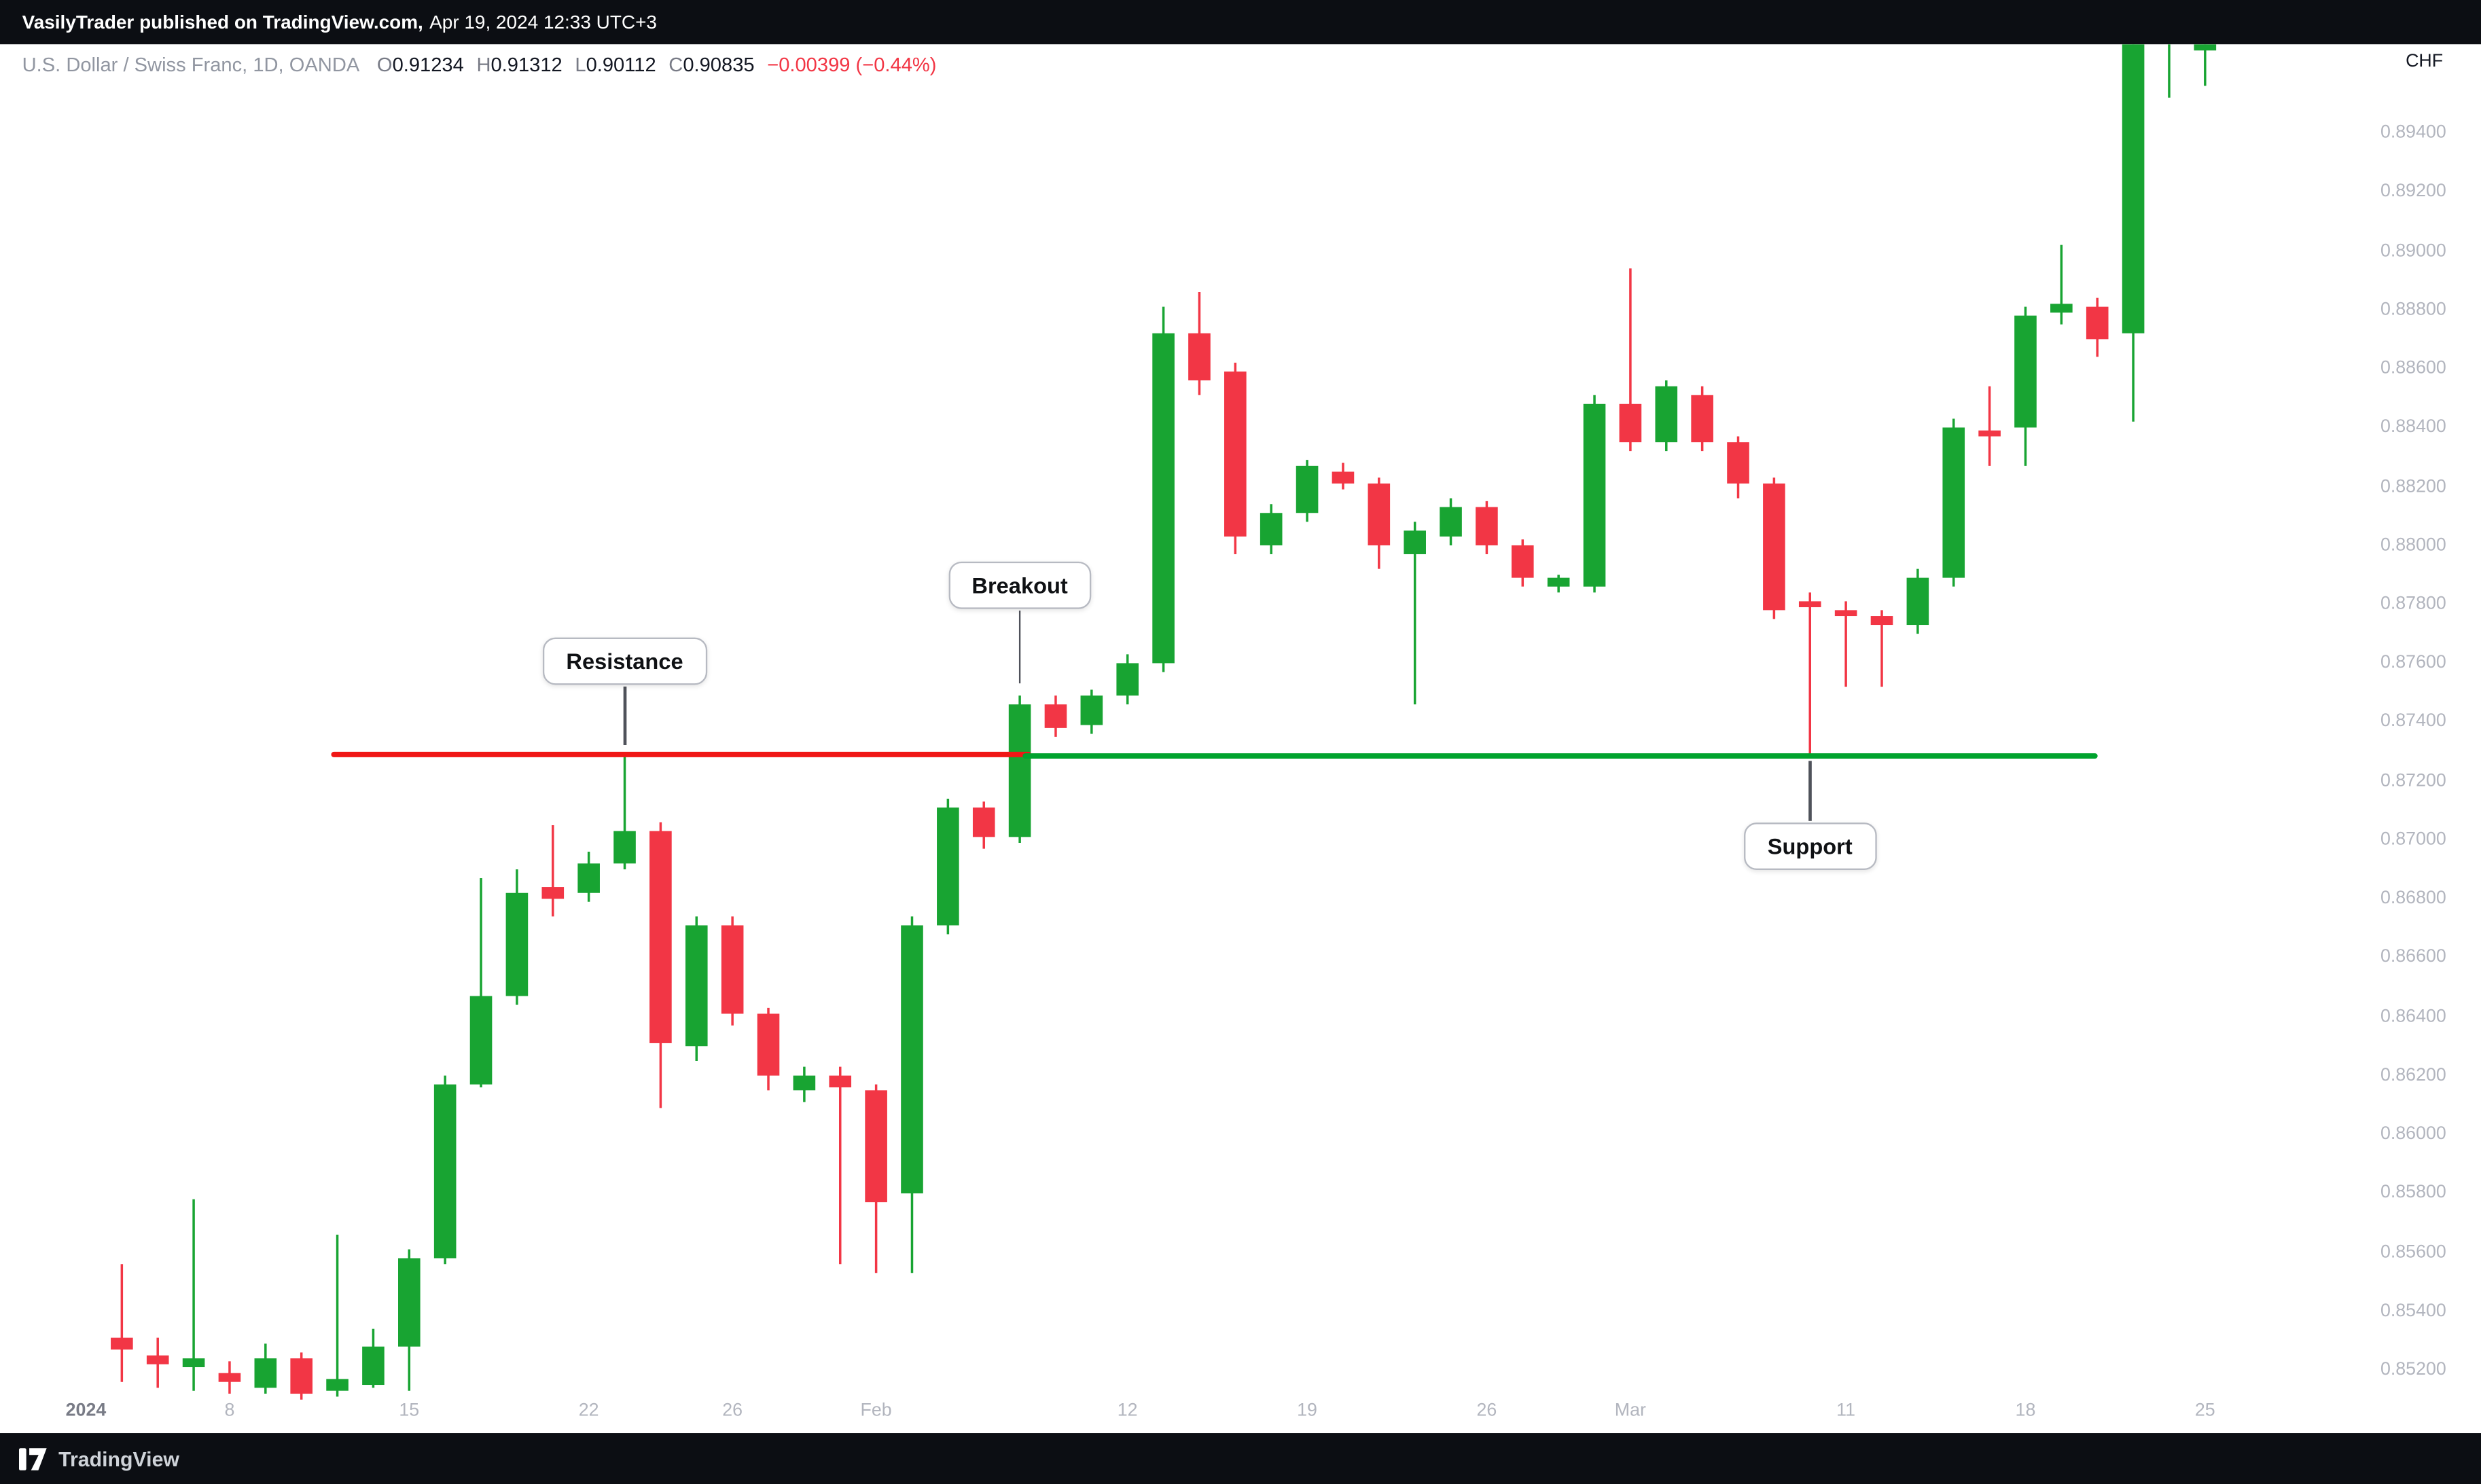 The image size is (2481, 1484). What do you see at coordinates (2425, 61) in the screenshot?
I see `price-axis-currency-label: CHF` at bounding box center [2425, 61].